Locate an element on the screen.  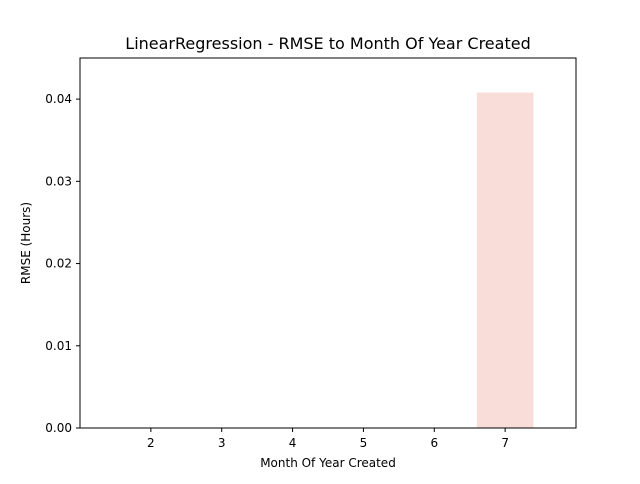
y-tick-label: 0.03 is located at coordinates (58, 181).